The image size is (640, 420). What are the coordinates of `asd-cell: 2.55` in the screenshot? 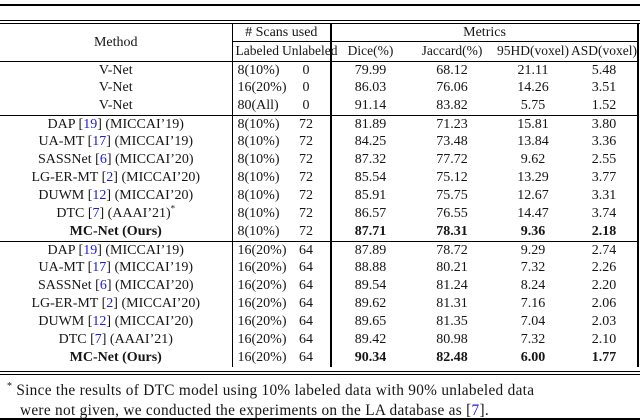 It's located at (604, 160).